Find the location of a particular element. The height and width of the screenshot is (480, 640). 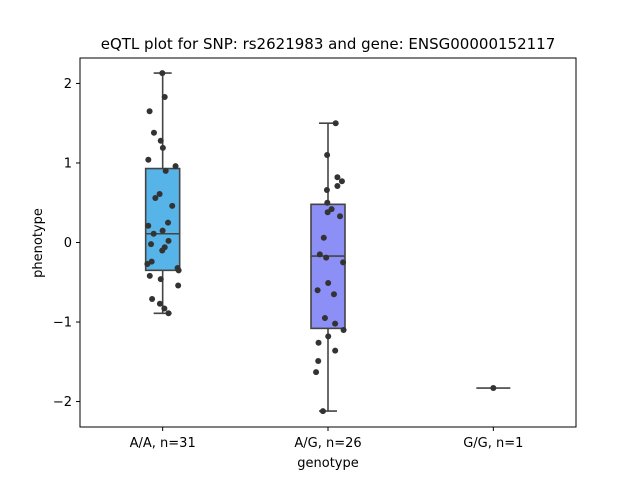

y-tick-label: 1 is located at coordinates (68, 163).